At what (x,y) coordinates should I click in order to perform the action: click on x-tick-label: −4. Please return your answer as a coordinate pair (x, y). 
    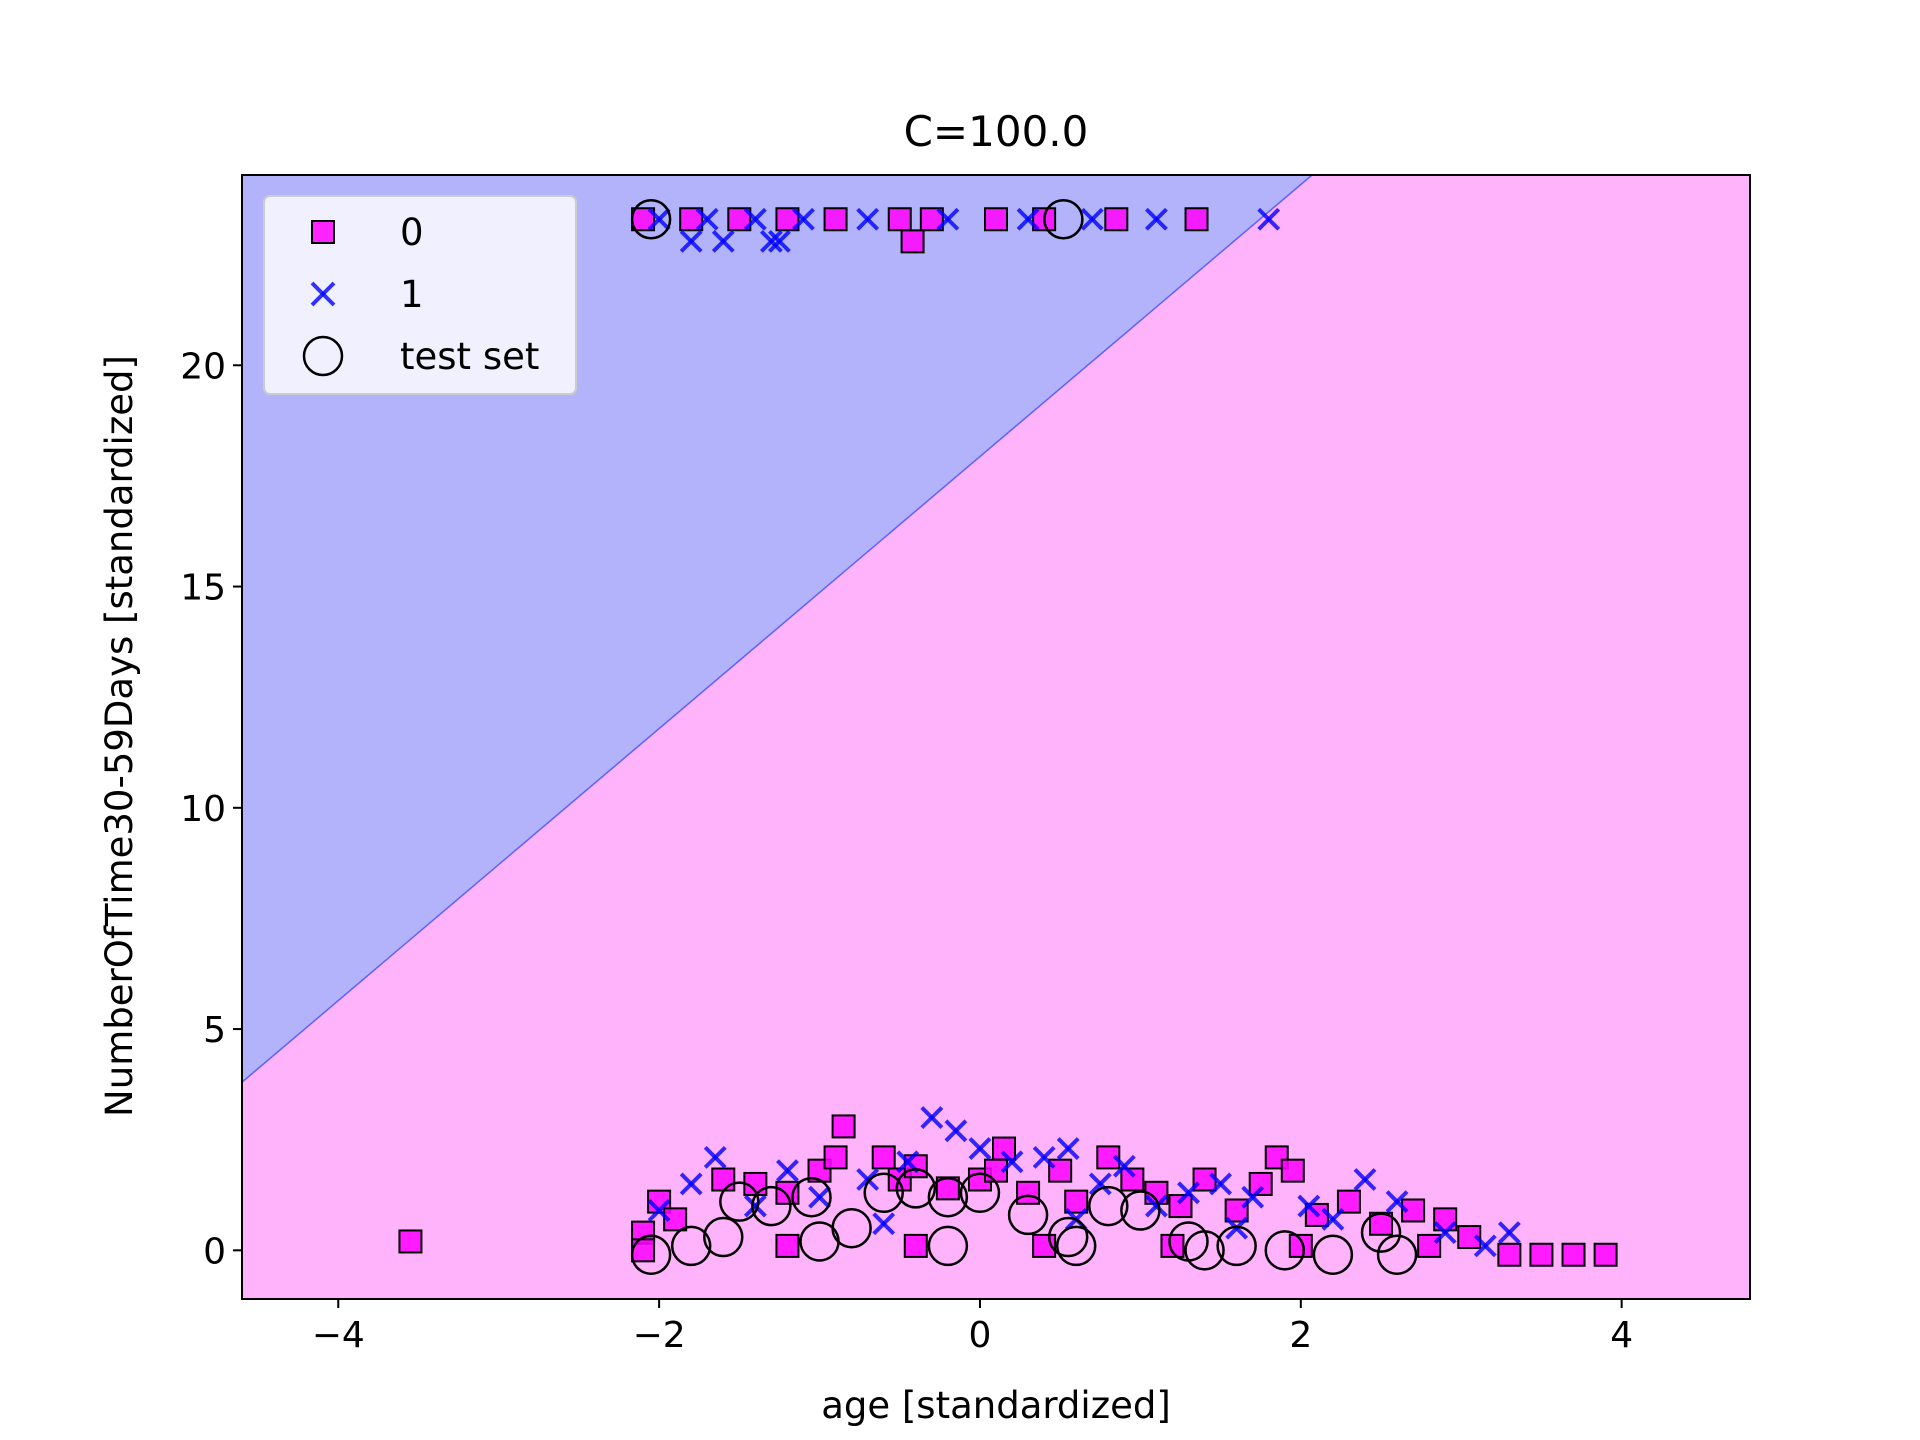
    Looking at the image, I should click on (338, 1335).